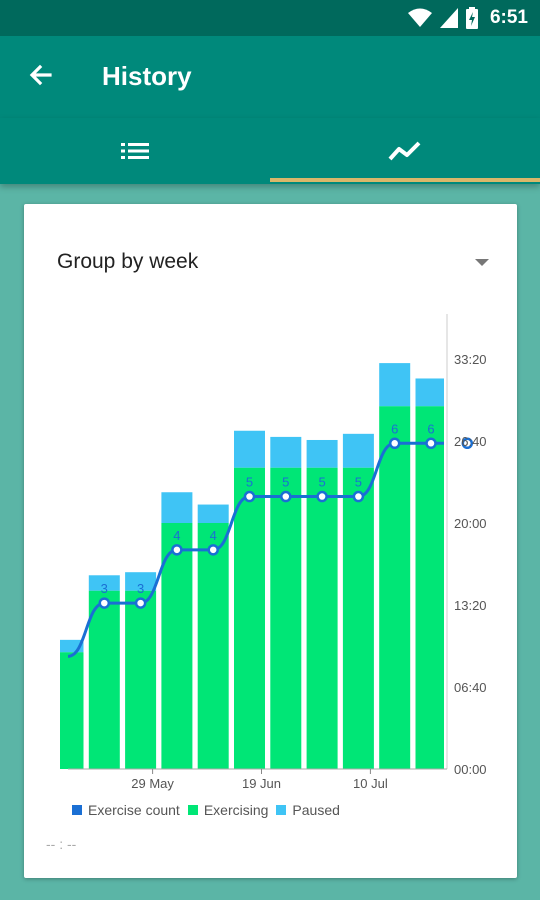 The image size is (540, 900). I want to click on legend-item-paused: Paused, so click(308, 810).